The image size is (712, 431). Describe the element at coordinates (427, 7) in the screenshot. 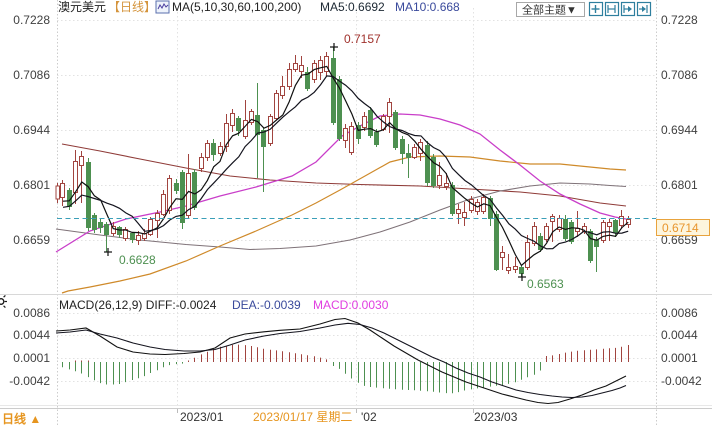

I see `svg-text: MA10:0.668` at that location.